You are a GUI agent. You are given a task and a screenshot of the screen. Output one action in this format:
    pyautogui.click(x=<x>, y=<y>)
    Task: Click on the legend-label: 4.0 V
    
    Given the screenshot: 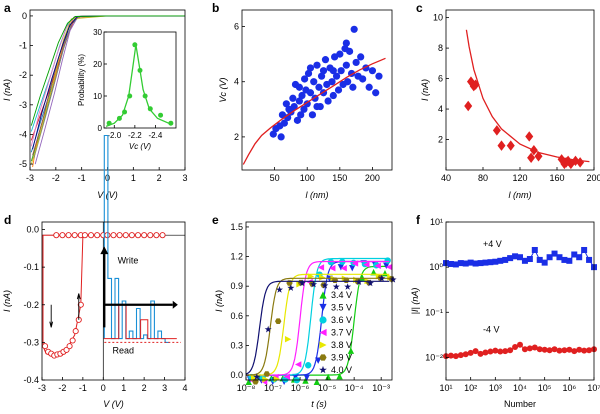 What is the action you would take?
    pyautogui.click(x=341, y=370)
    